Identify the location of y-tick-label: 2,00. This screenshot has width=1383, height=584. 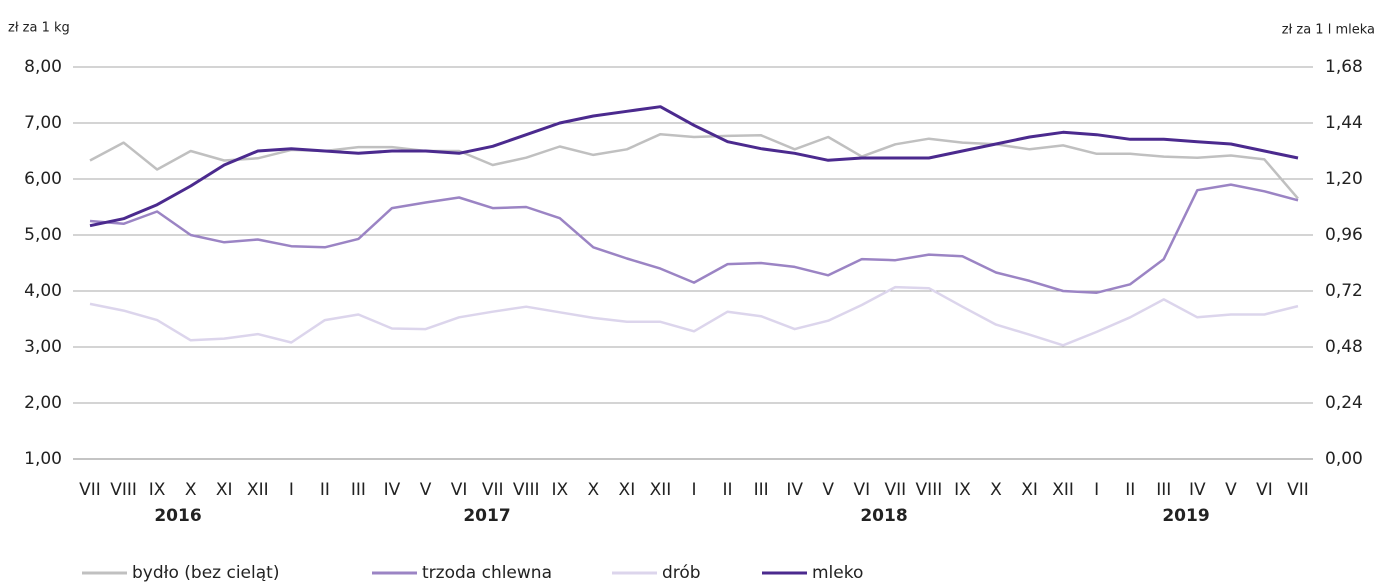
(43, 403).